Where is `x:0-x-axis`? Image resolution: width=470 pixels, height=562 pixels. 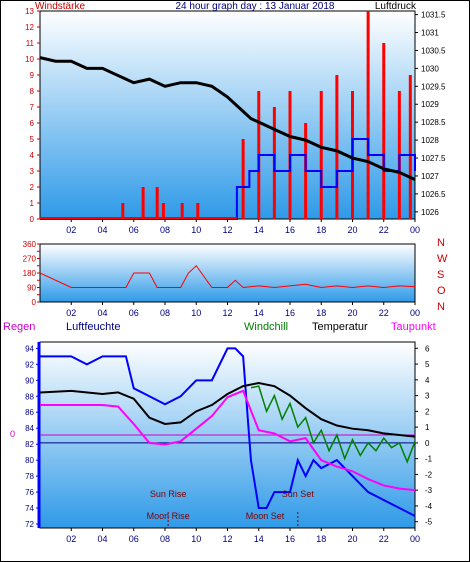
x:0-x-axis is located at coordinates (243, 220).